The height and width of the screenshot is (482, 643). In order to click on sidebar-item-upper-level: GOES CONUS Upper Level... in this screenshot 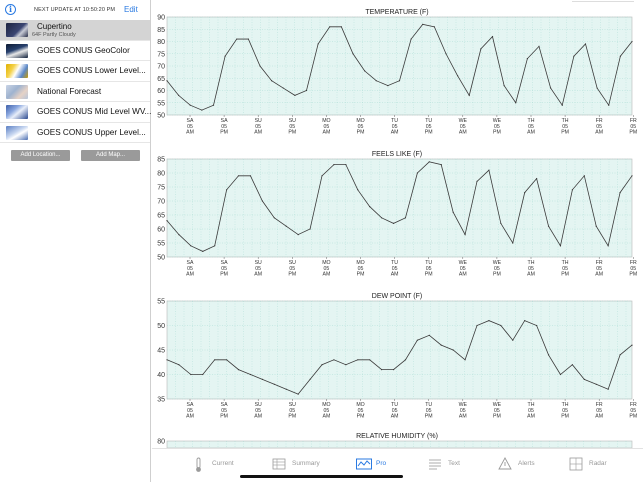, I will do `click(75, 133)`.